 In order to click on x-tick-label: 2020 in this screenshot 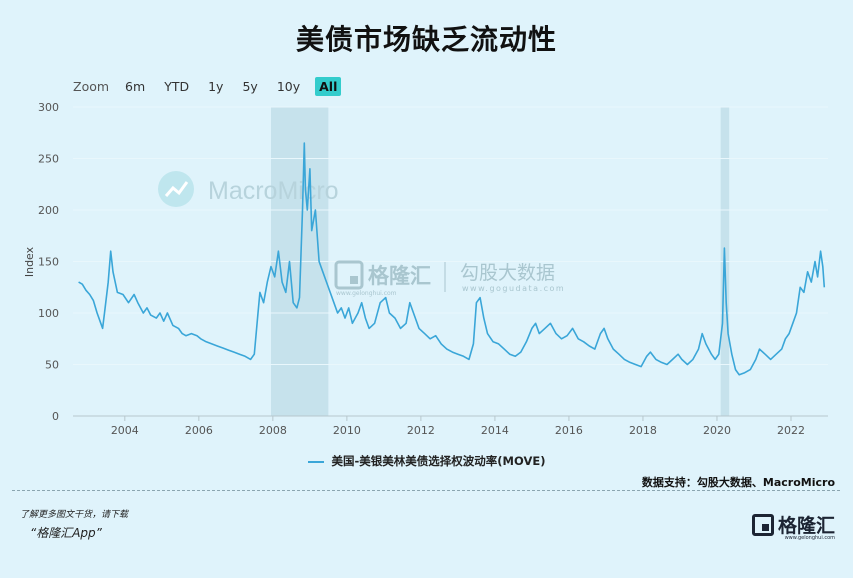, I will do `click(717, 430)`.